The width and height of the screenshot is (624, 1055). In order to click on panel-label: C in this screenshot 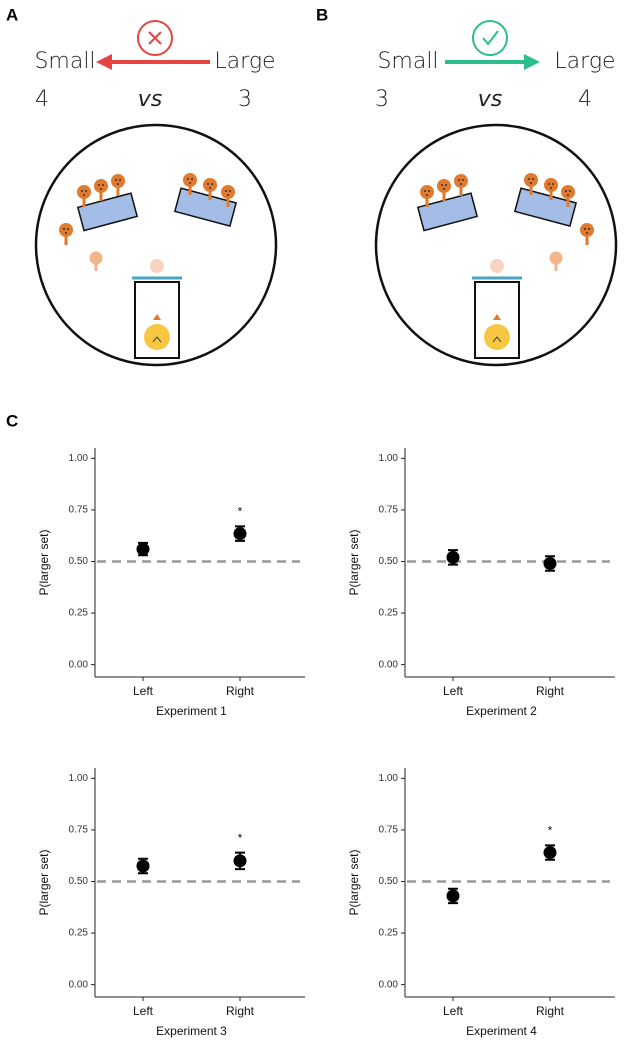, I will do `click(12, 420)`.